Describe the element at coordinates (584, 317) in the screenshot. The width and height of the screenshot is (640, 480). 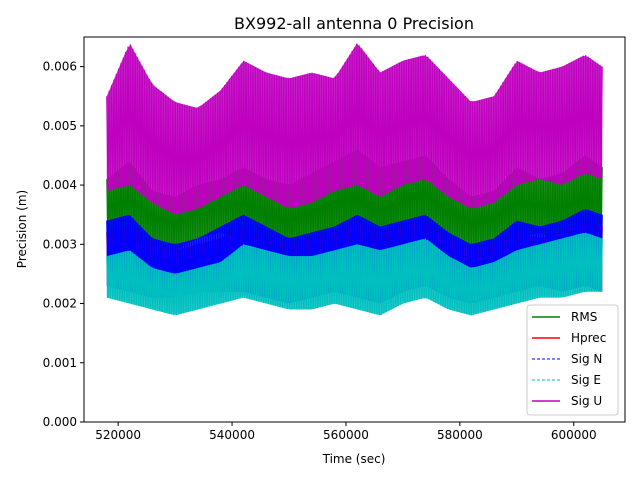
I see `legend-label-rms: RMS` at that location.